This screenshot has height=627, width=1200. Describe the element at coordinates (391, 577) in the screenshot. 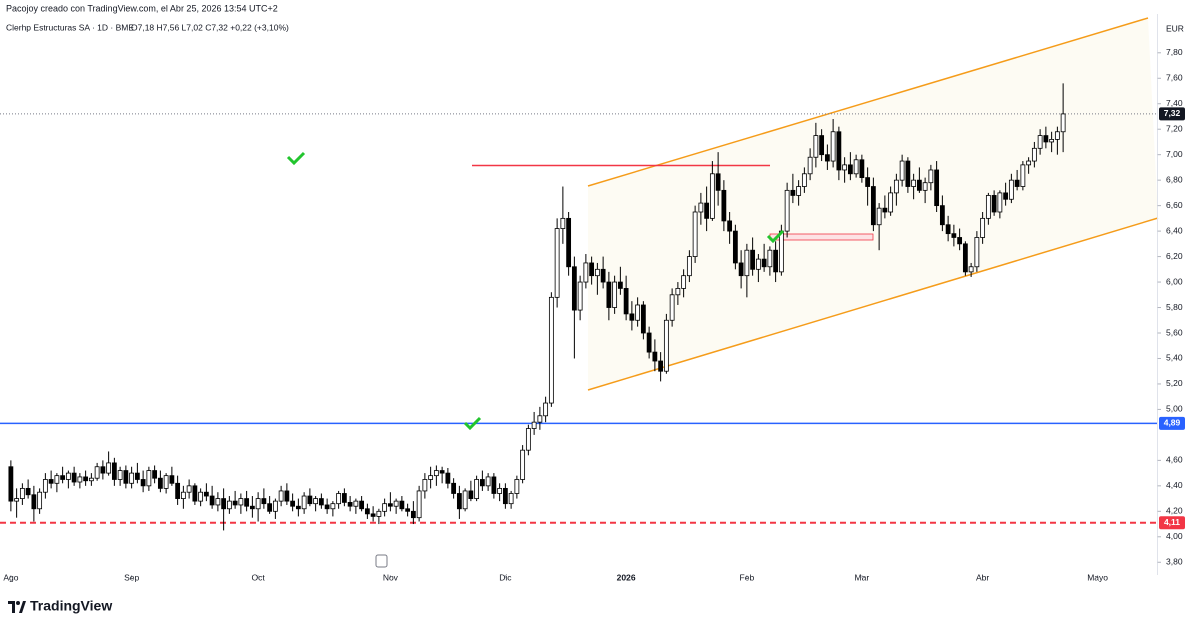

I see `x-tick-label: Nov` at that location.